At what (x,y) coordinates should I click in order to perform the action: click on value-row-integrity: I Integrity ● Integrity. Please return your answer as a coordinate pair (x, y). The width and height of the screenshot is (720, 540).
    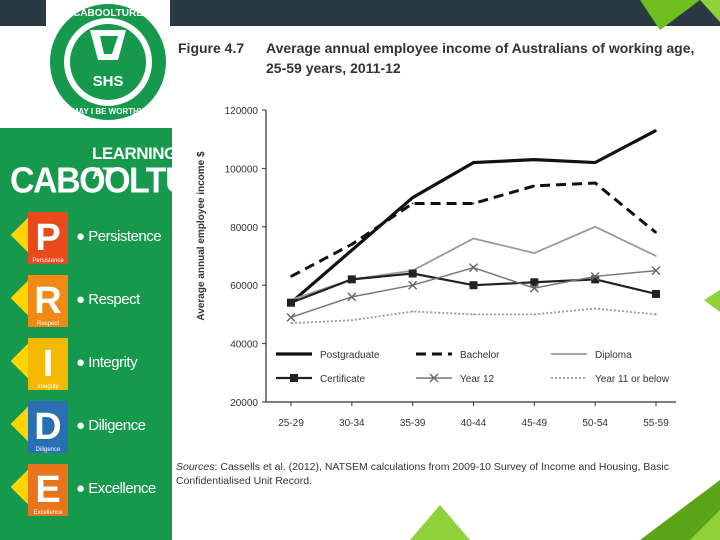
    Looking at the image, I should click on (90, 366).